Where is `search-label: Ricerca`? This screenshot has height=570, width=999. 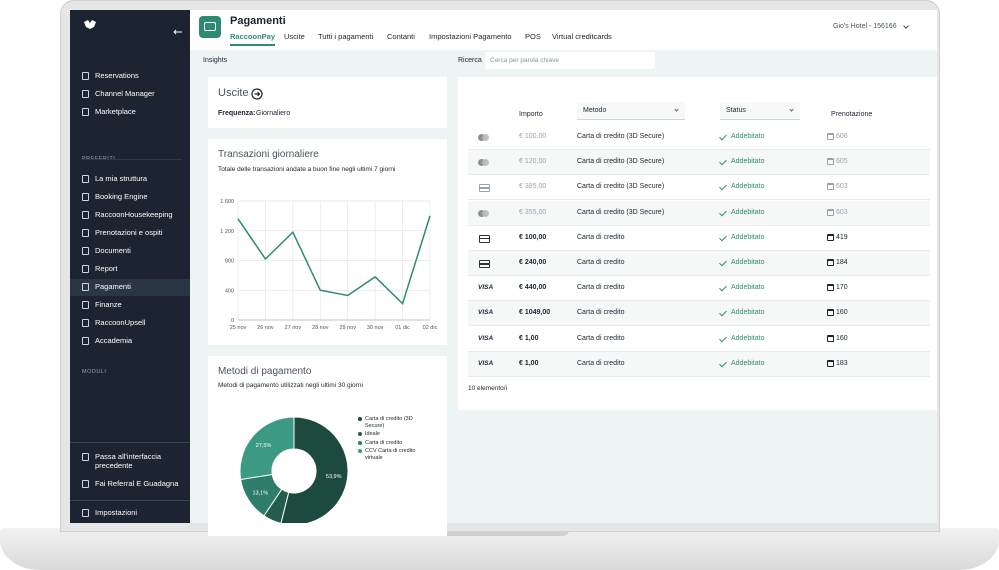 search-label: Ricerca is located at coordinates (470, 60).